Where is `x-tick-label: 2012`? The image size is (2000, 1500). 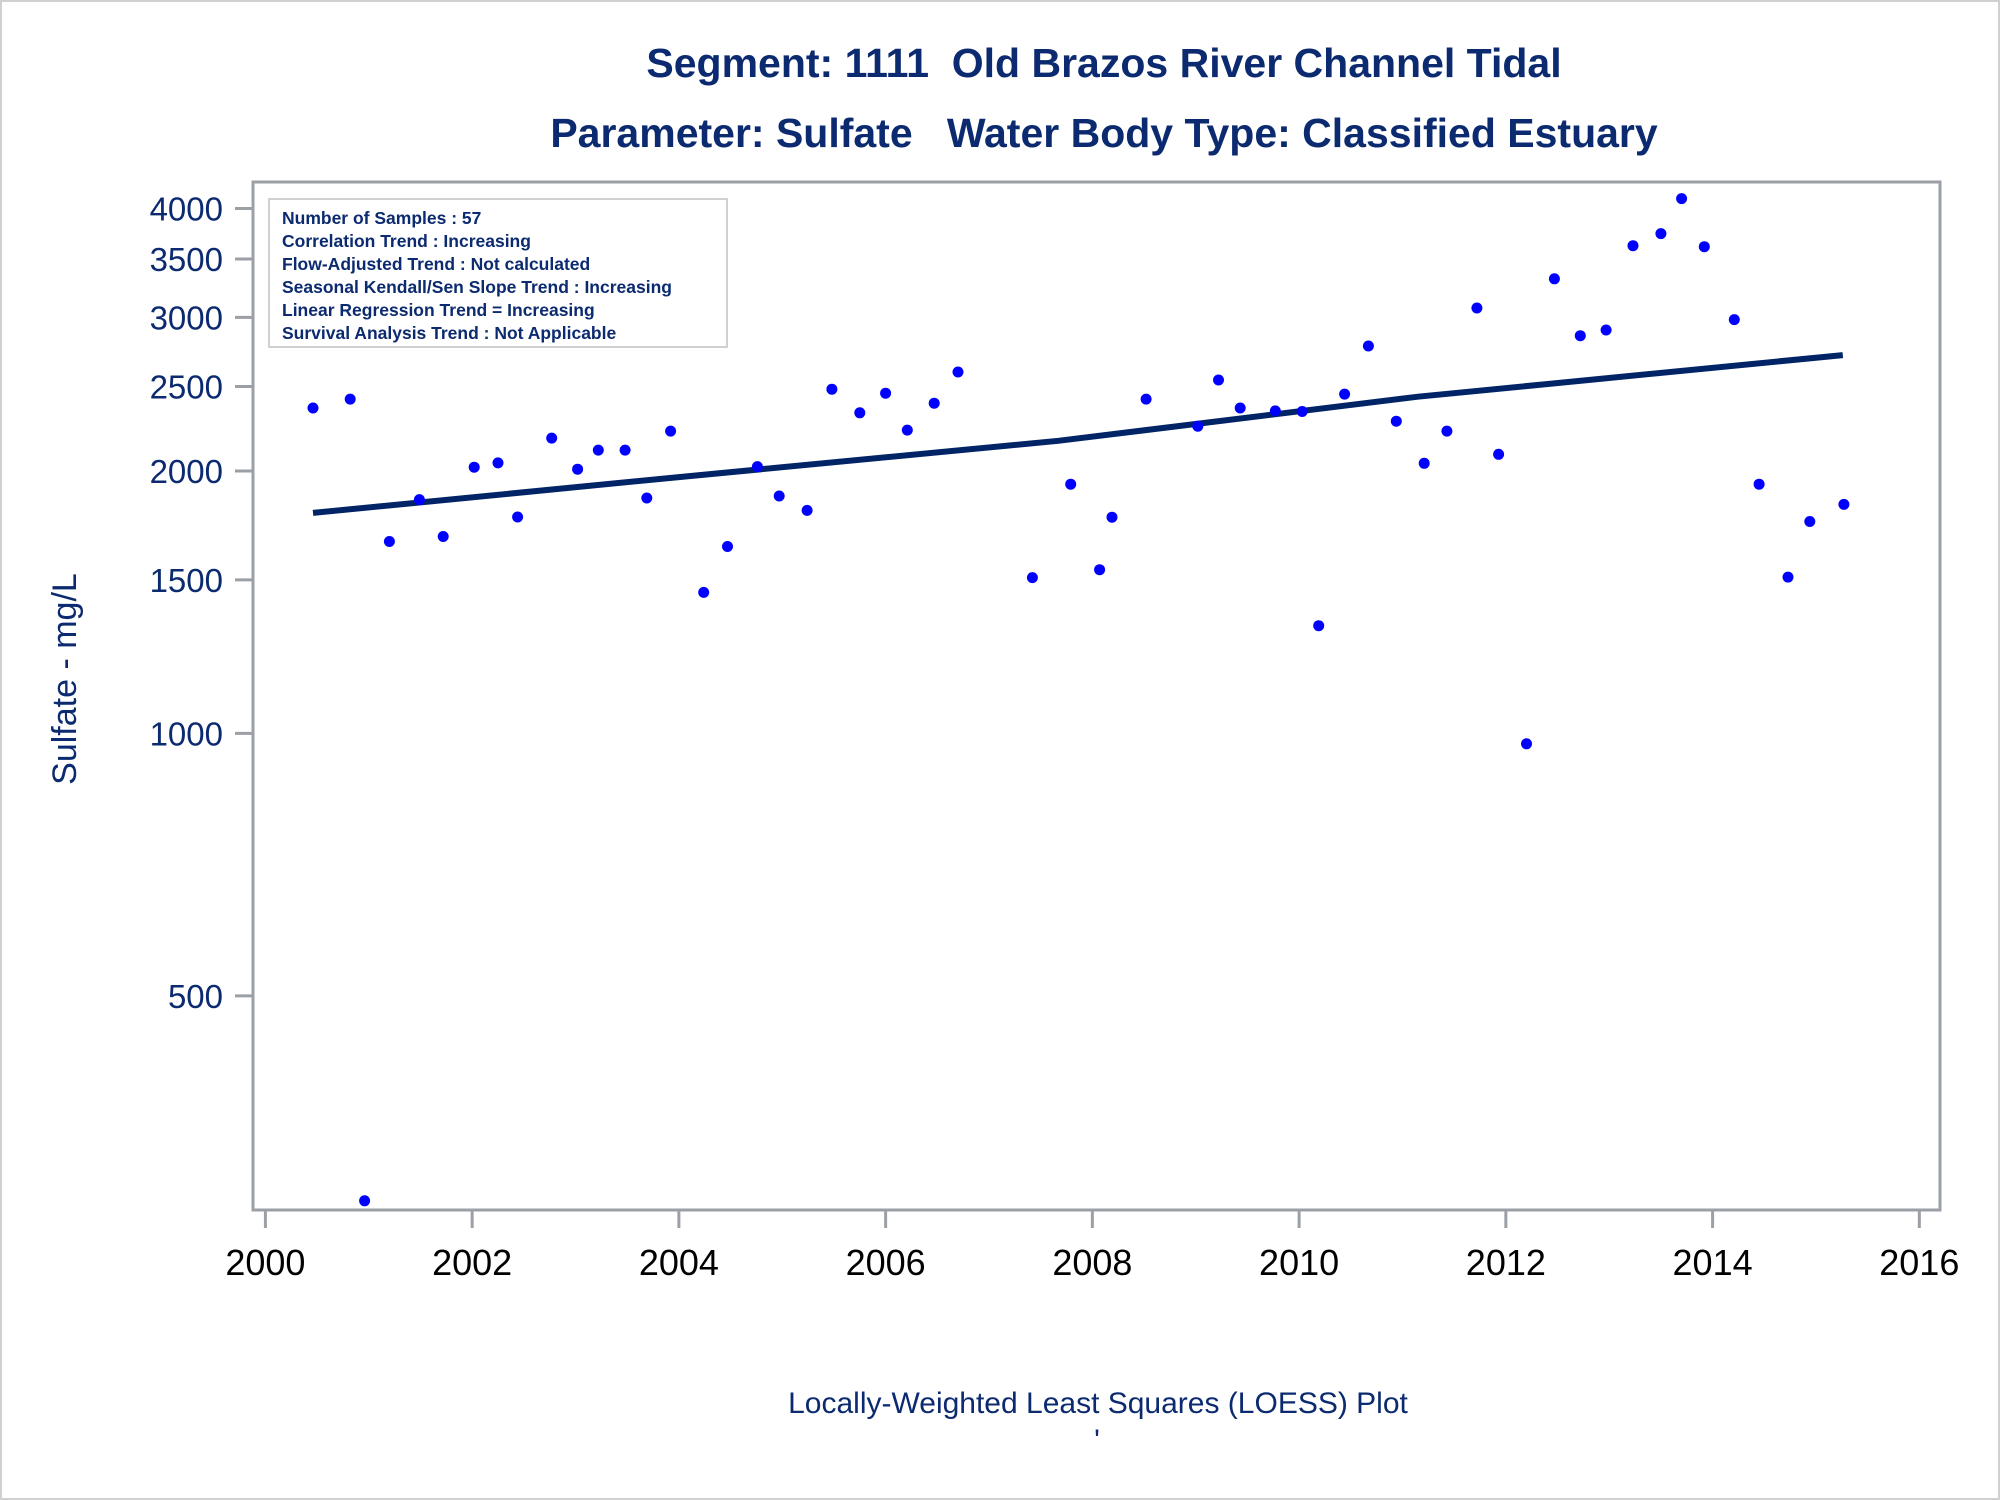 x-tick-label: 2012 is located at coordinates (1506, 1262).